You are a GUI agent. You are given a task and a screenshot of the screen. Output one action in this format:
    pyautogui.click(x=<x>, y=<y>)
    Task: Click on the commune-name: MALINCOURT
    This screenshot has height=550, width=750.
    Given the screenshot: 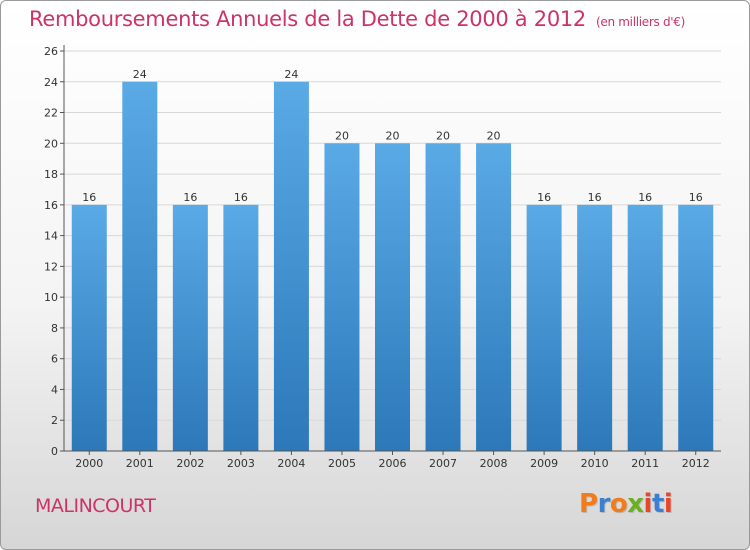 What is the action you would take?
    pyautogui.click(x=95, y=506)
    